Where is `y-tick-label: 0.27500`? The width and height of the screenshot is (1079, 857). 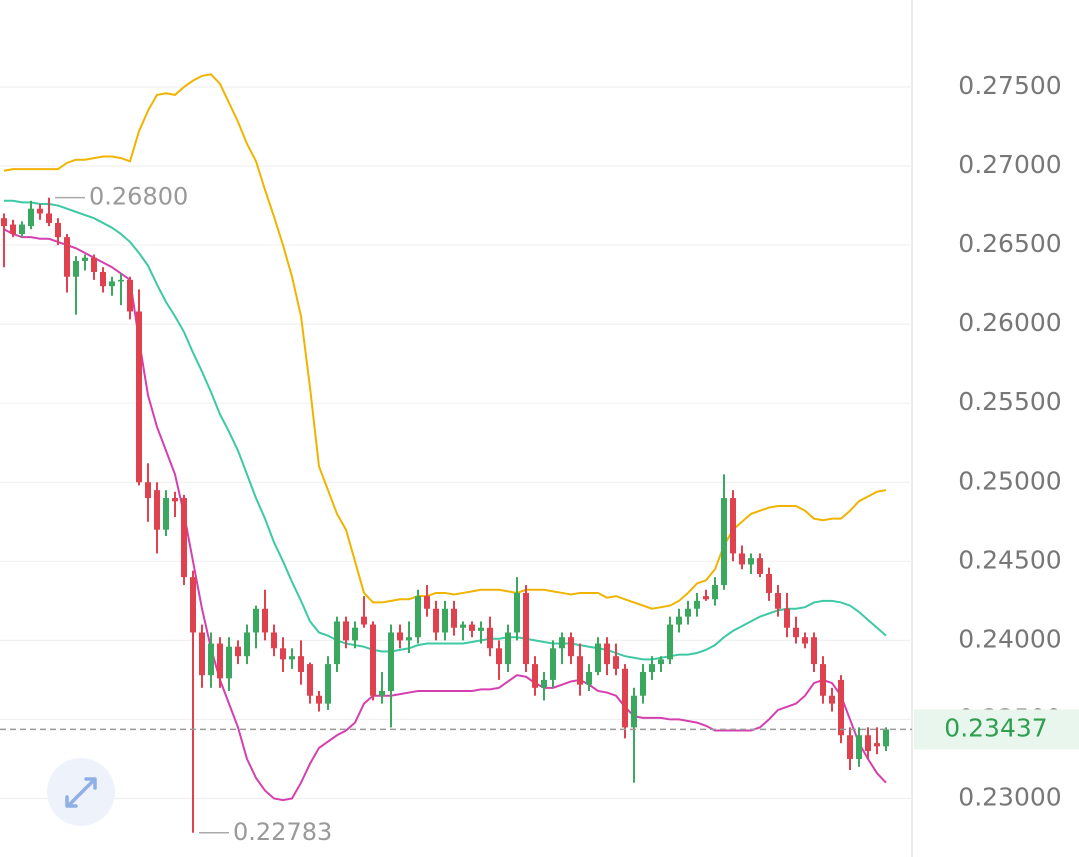 y-tick-label: 0.27500 is located at coordinates (1009, 85).